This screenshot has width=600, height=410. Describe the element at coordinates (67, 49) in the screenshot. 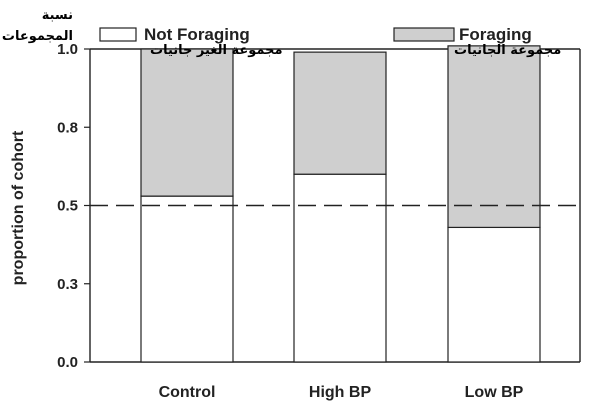

I see `y-tick-label: 1.0` at that location.